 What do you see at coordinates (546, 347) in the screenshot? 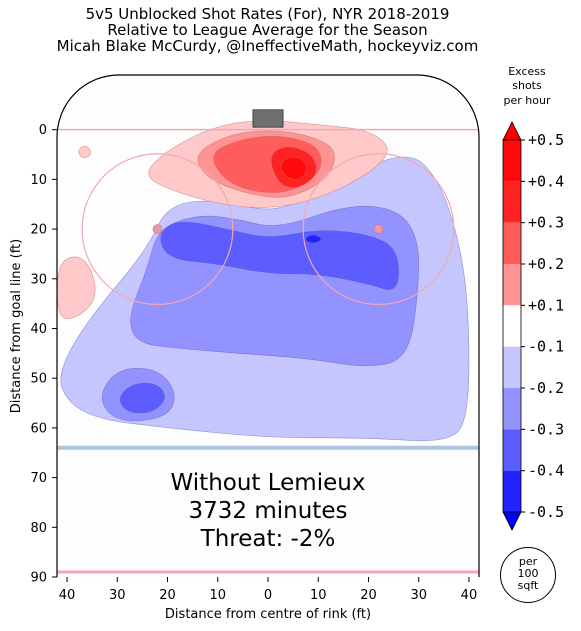
I see `colorbar-tick-label: -0.1` at bounding box center [546, 347].